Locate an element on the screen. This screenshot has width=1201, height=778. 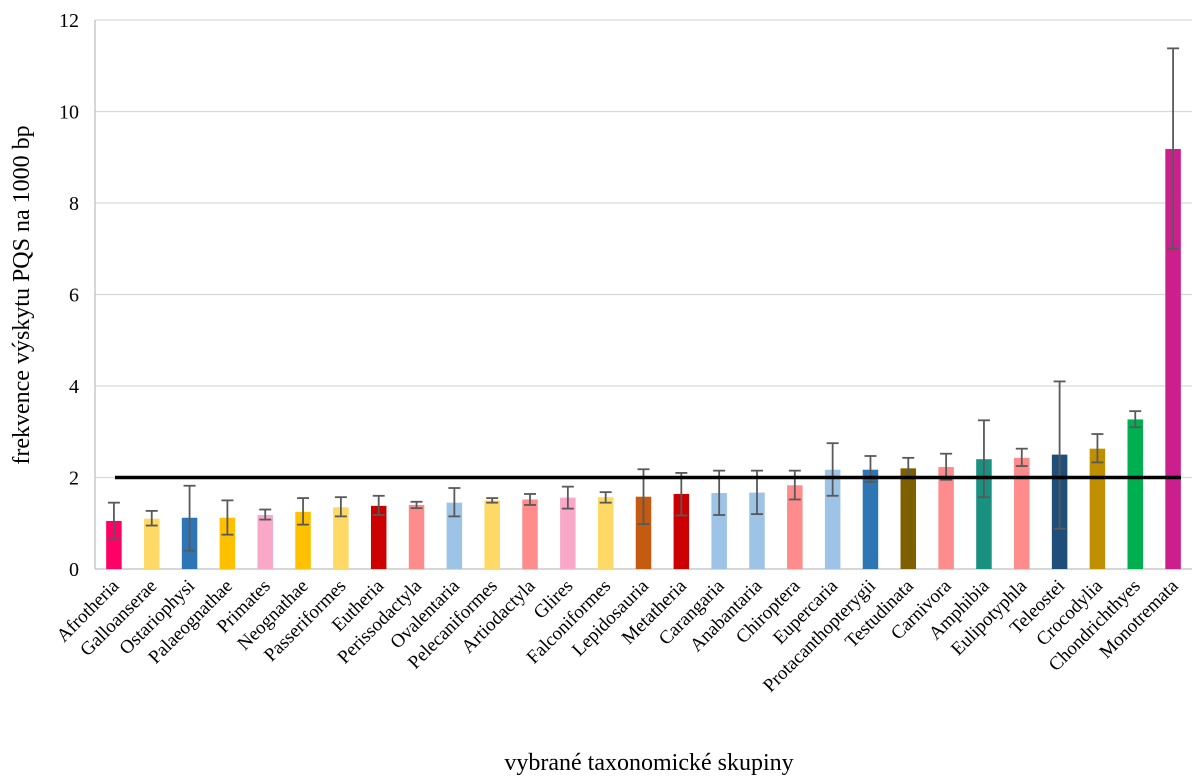
y-tick-labels: 0 2 4 6 8 10 12 is located at coordinates (69, 295).